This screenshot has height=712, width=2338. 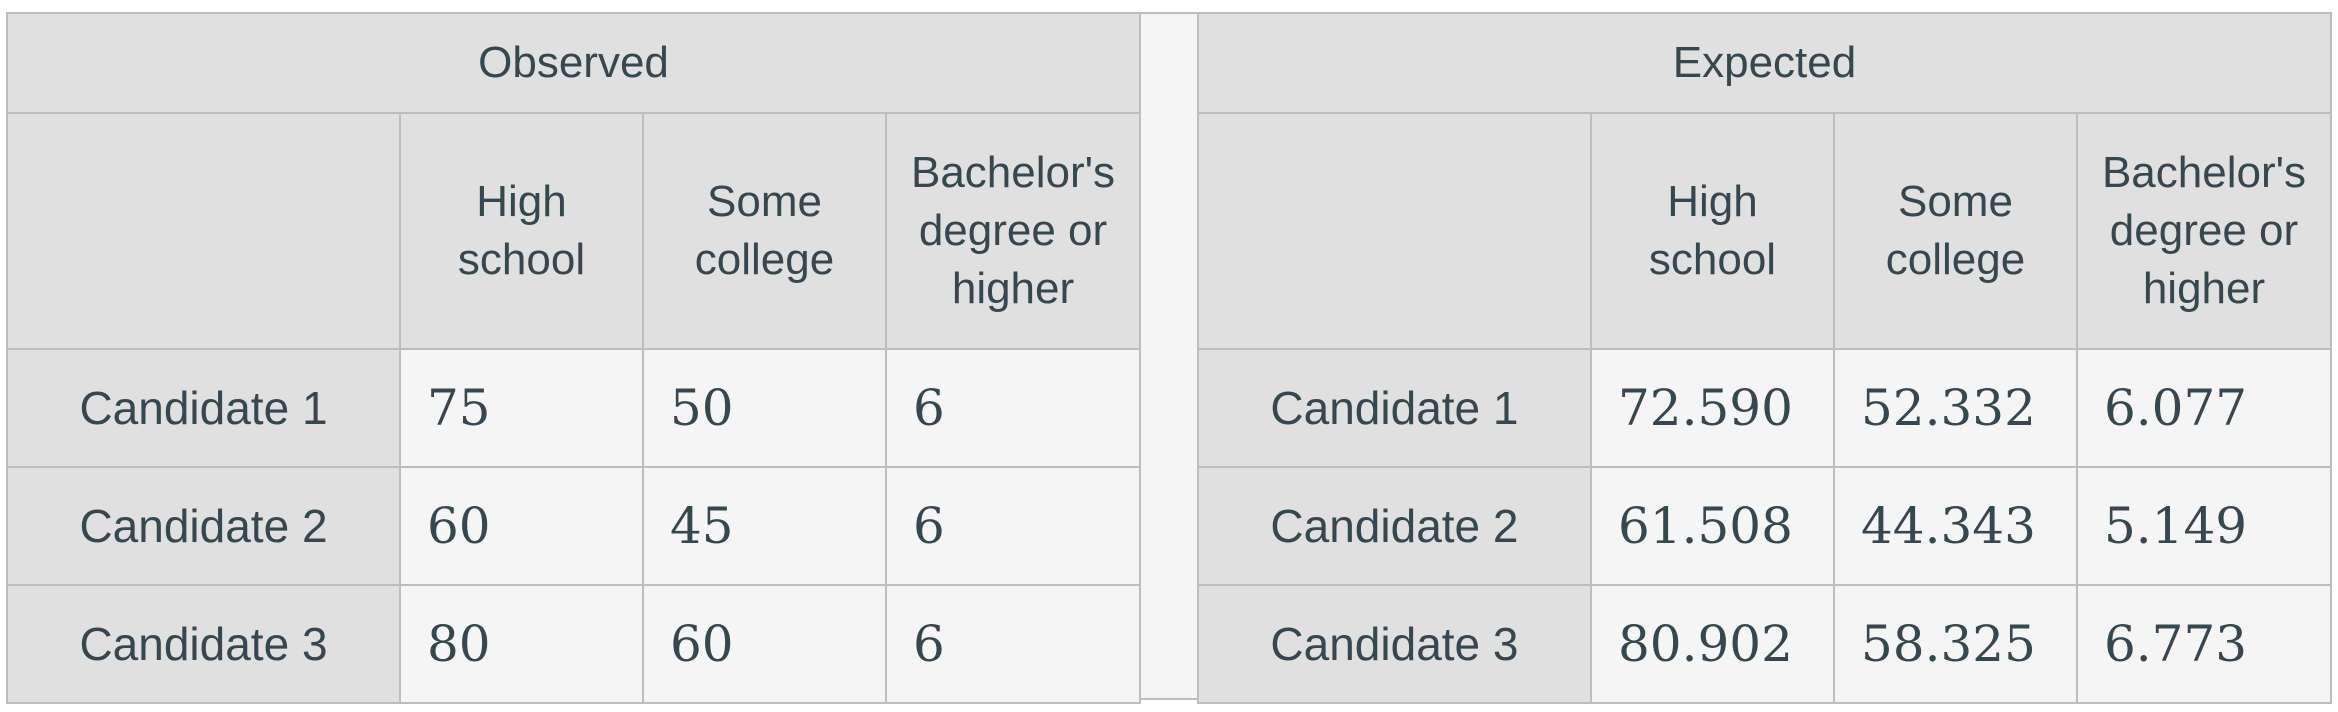 What do you see at coordinates (1712, 644) in the screenshot?
I see `expected-cell: 80.902` at bounding box center [1712, 644].